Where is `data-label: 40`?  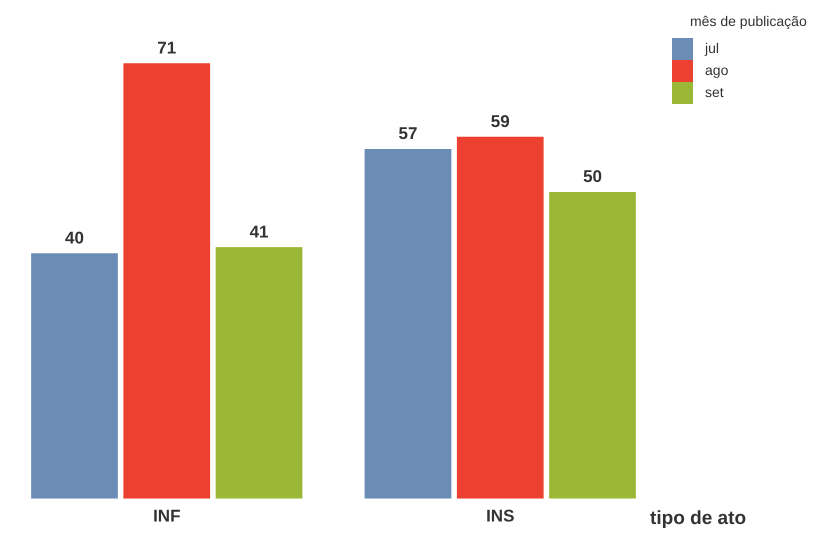 data-label: 40 is located at coordinates (74, 238).